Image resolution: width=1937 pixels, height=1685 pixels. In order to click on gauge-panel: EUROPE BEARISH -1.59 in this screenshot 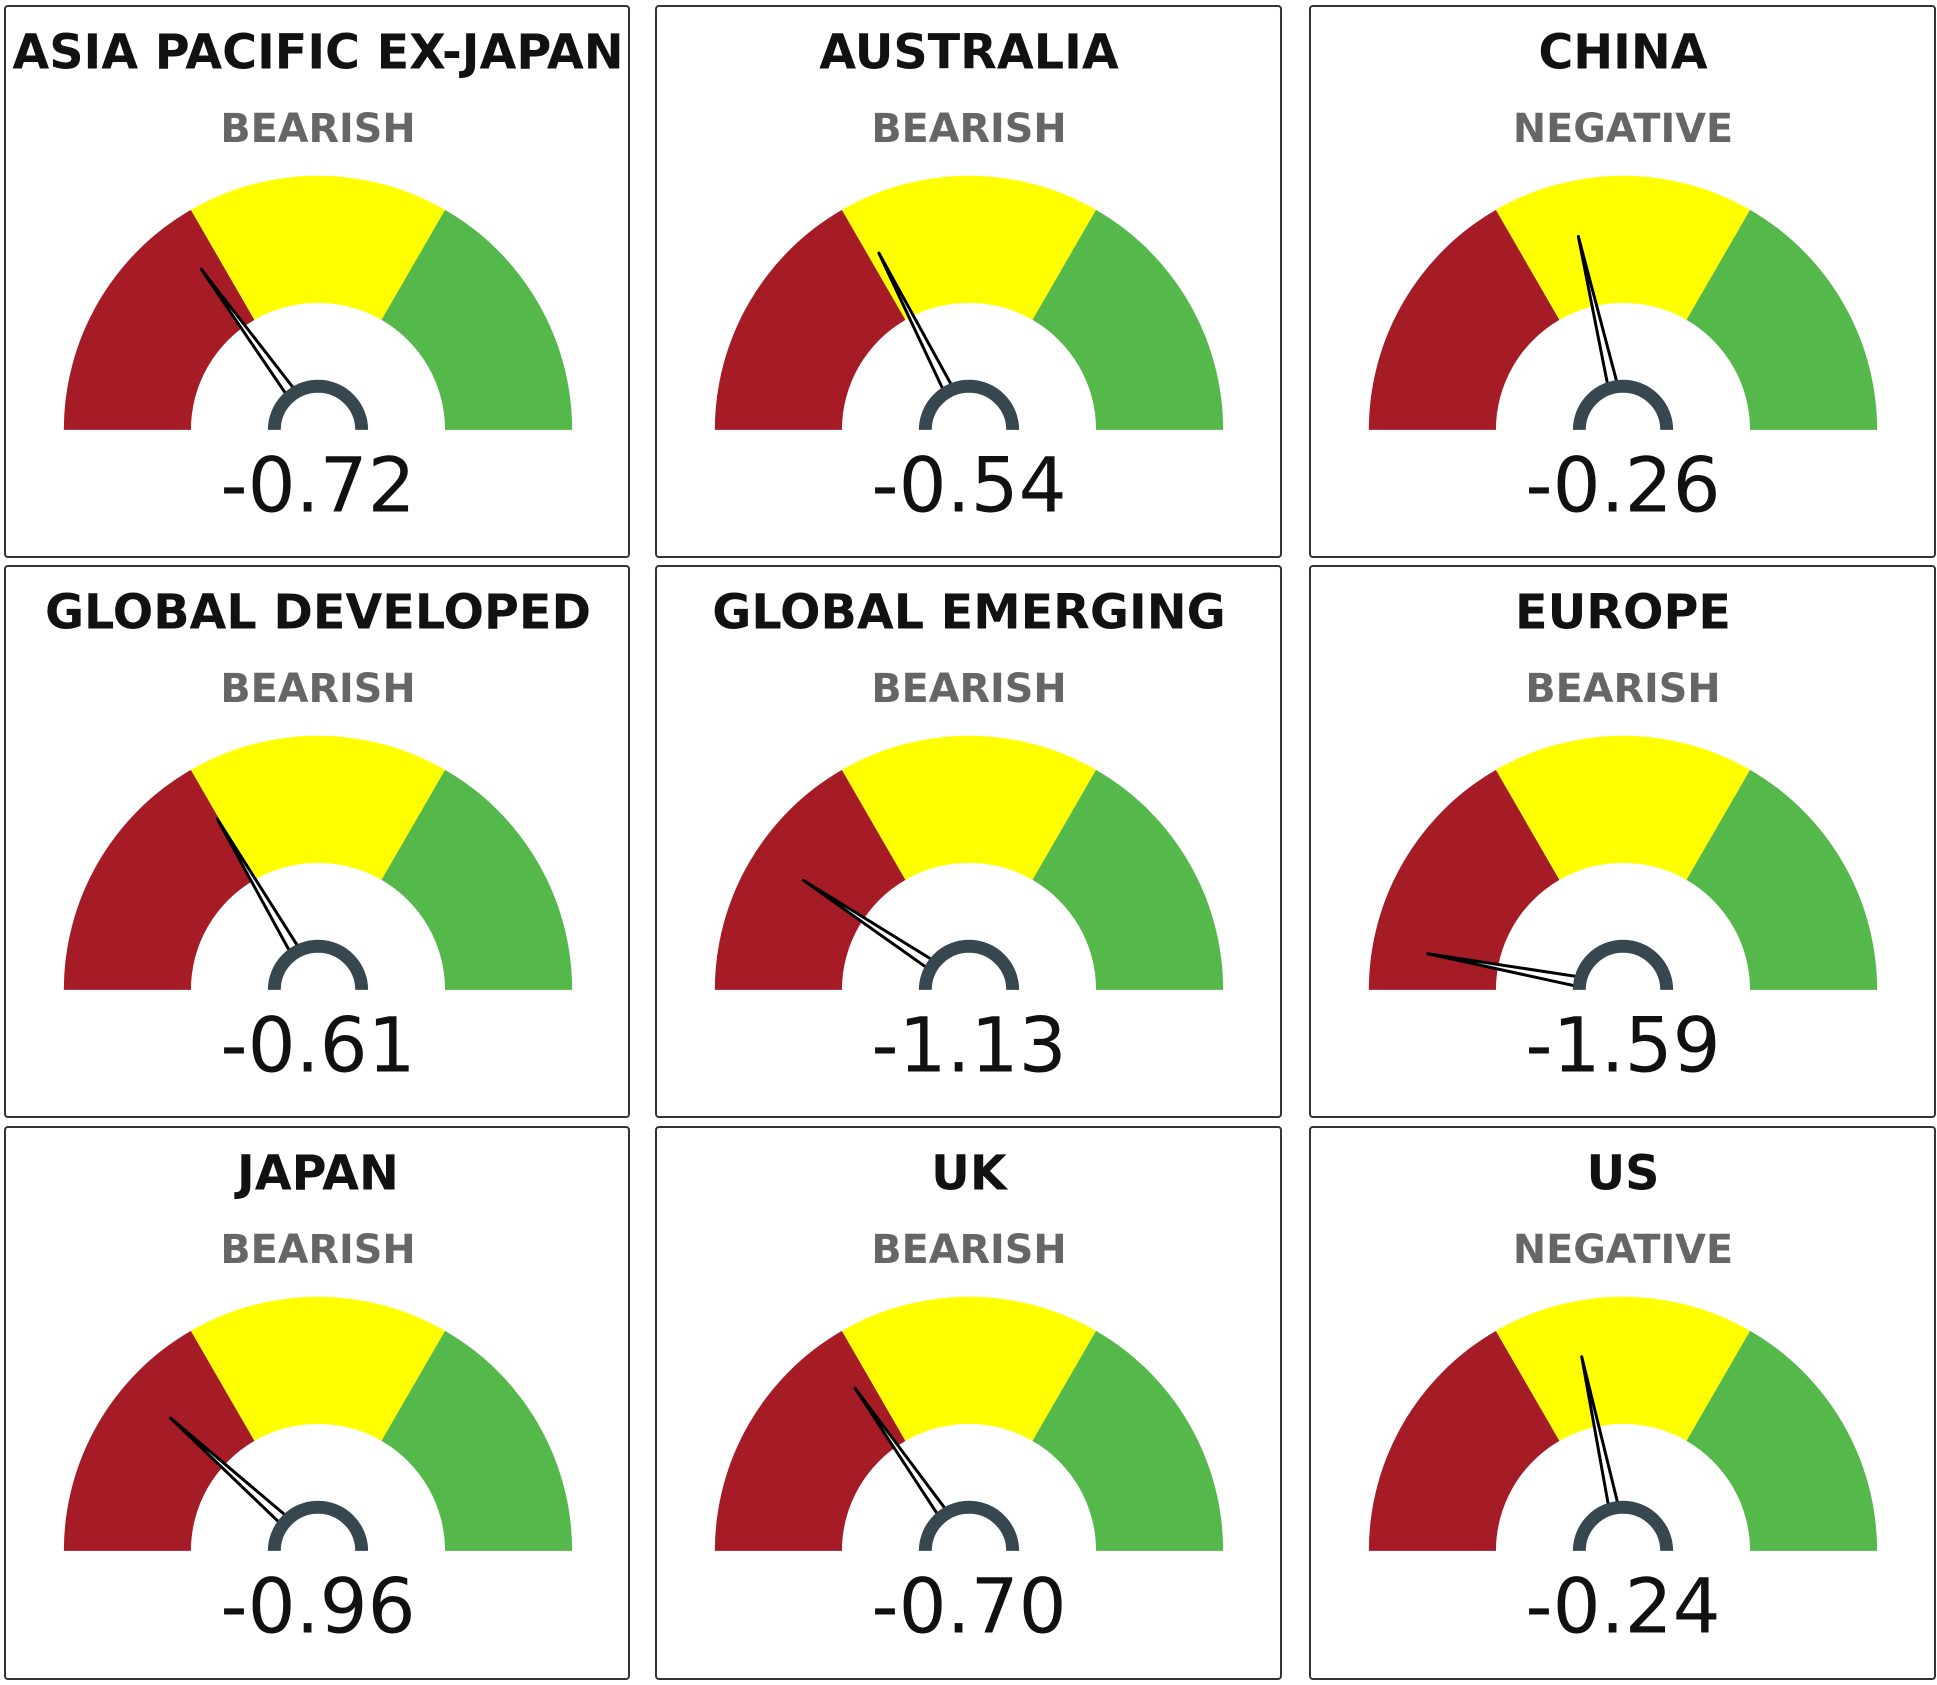, I will do `click(1622, 841)`.